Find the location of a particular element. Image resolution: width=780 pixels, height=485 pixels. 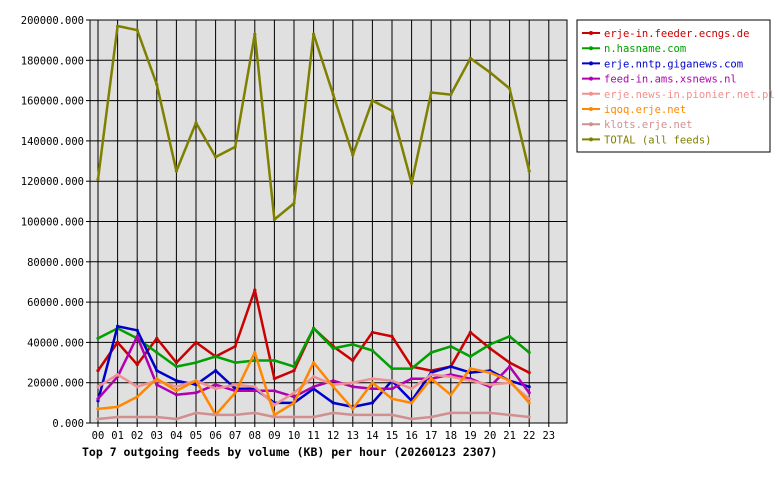

x-tick-label: 16 is located at coordinates (411, 436).